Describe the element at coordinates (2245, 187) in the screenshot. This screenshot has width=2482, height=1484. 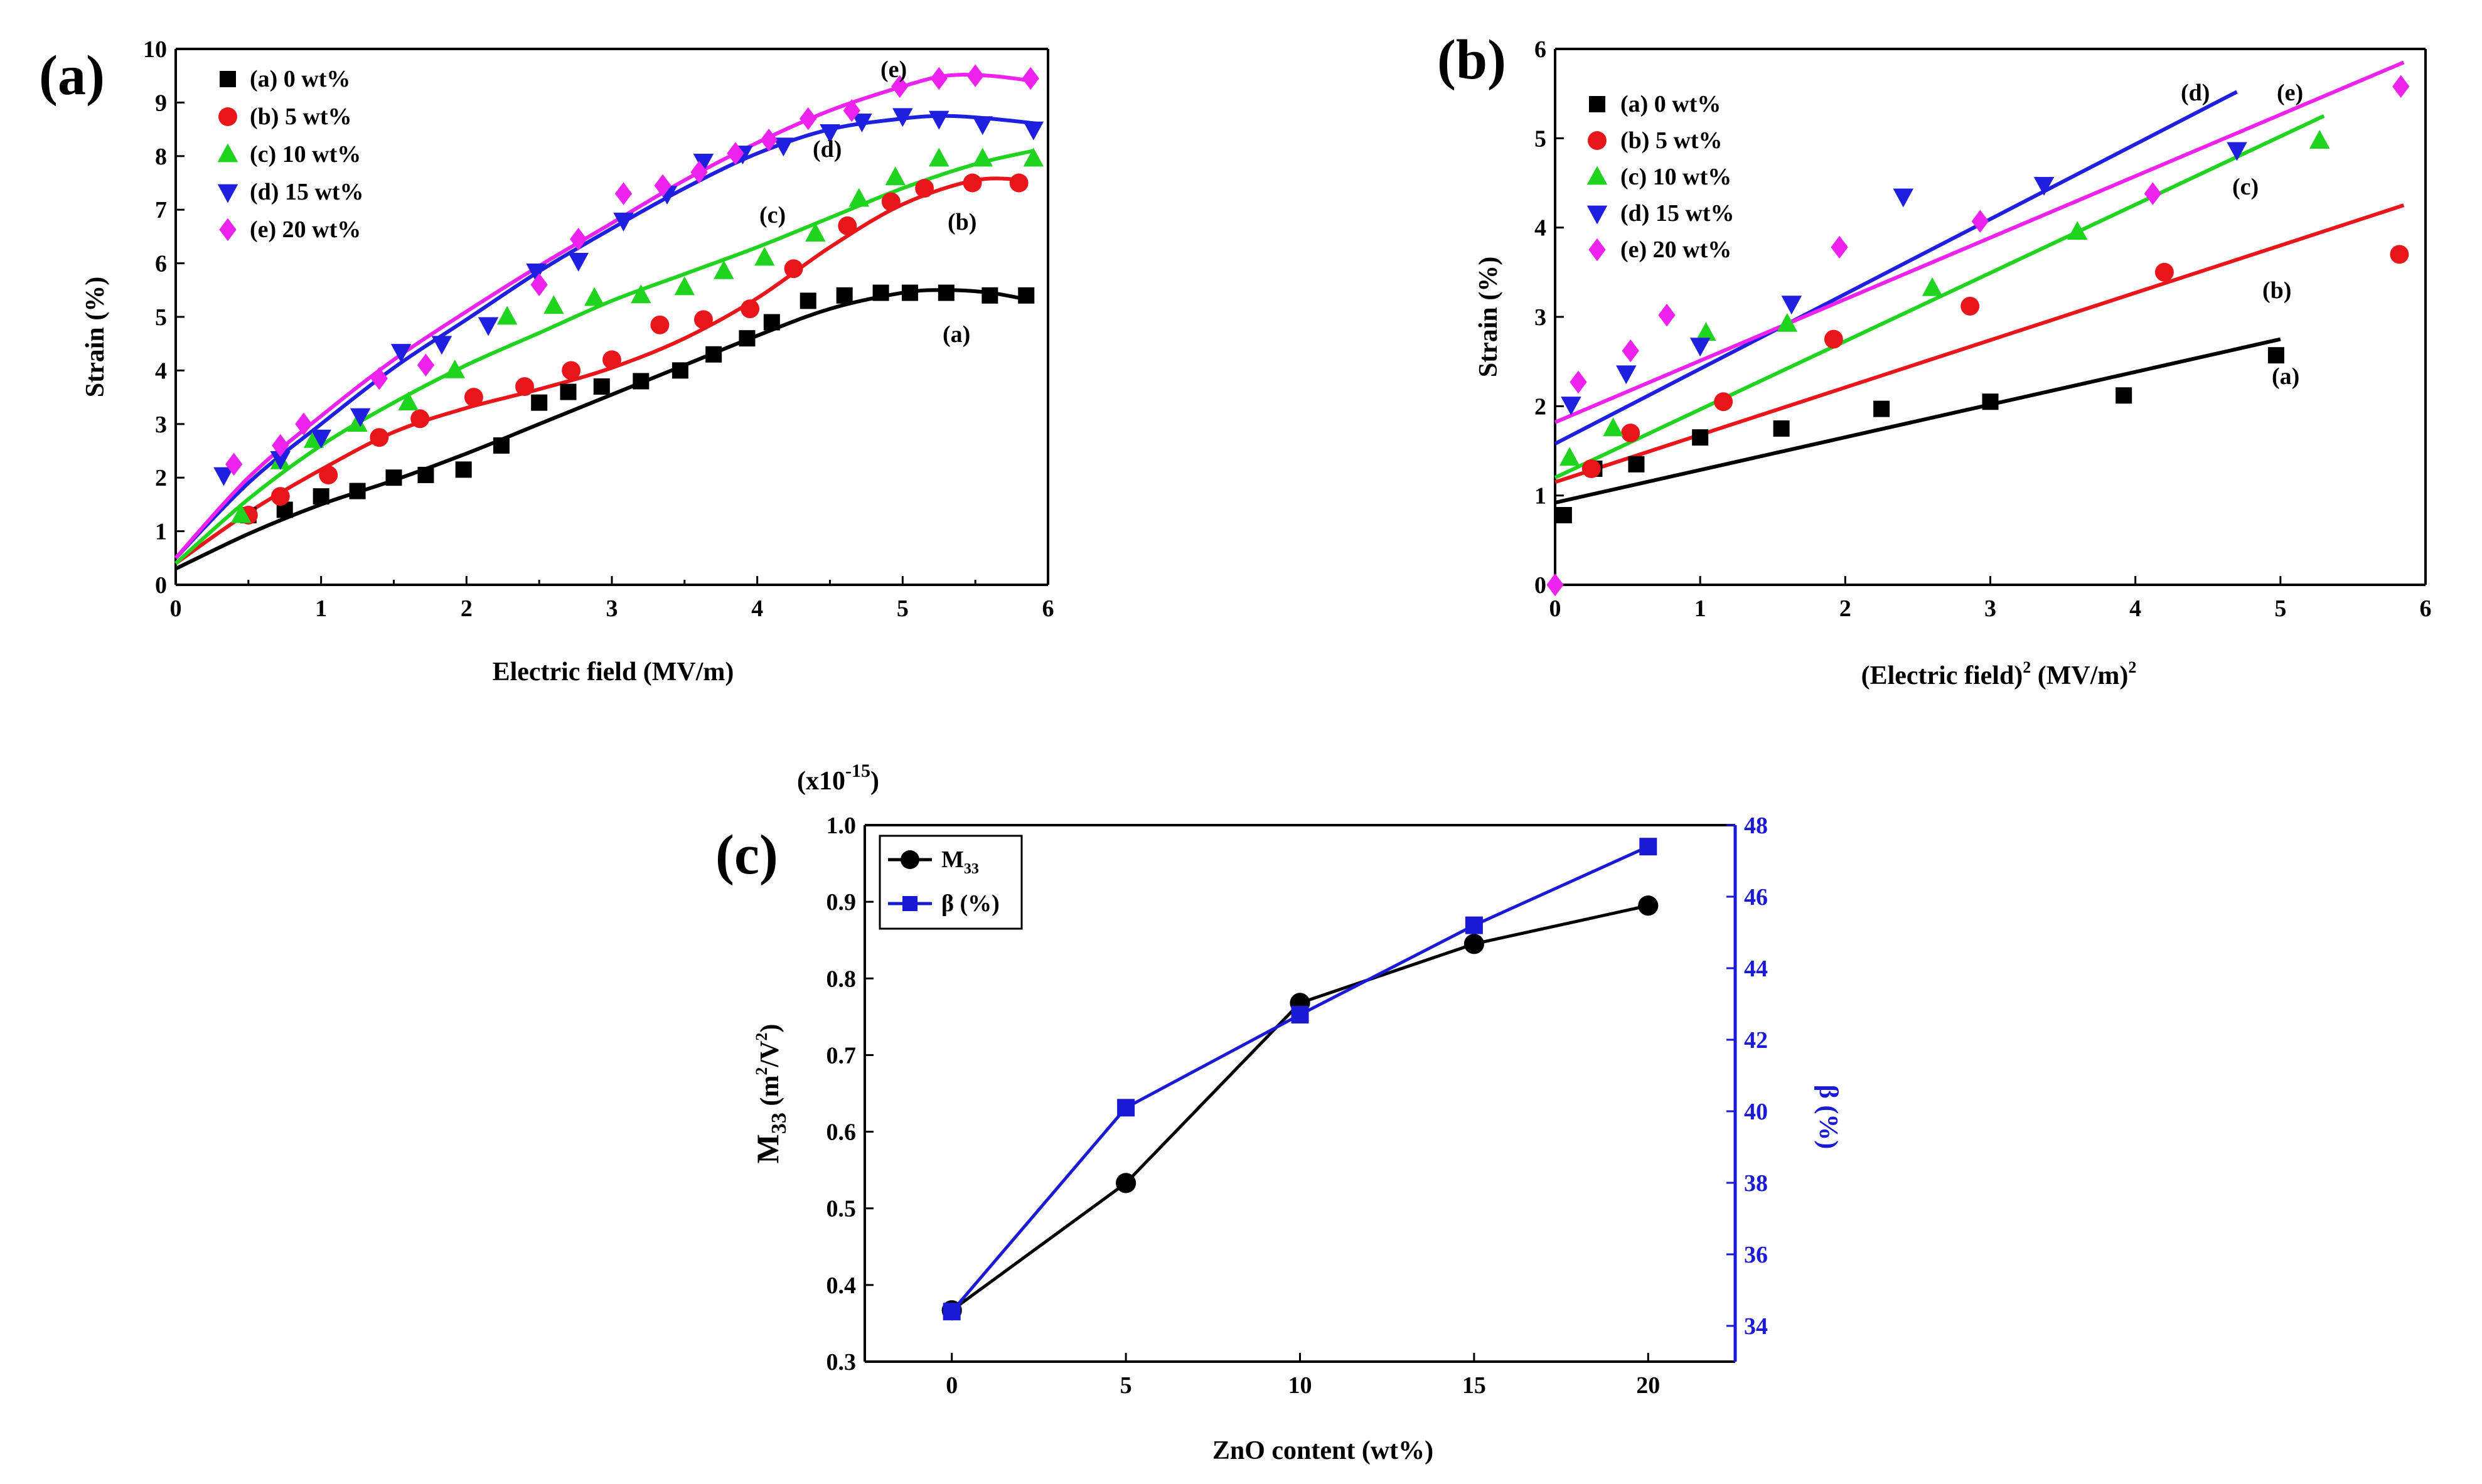
I see `panel-b-curve-label-c: (c)` at that location.